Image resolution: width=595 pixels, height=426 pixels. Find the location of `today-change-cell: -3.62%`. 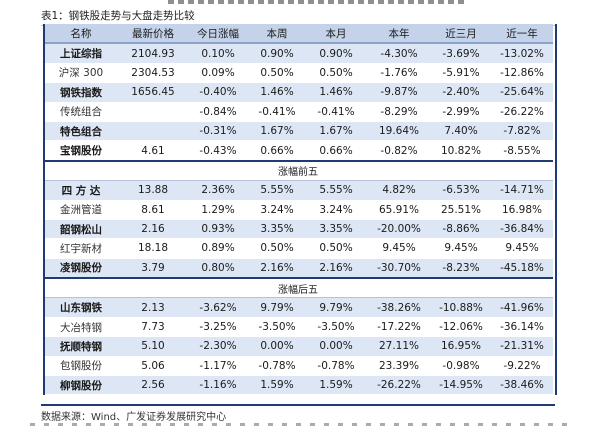

today-change-cell: -3.62% is located at coordinates (218, 307).